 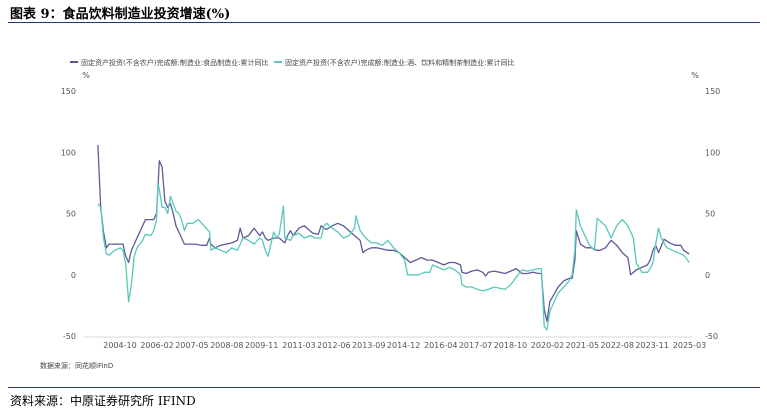 What do you see at coordinates (68, 91) in the screenshot?
I see `left-tick-label: 150` at bounding box center [68, 91].